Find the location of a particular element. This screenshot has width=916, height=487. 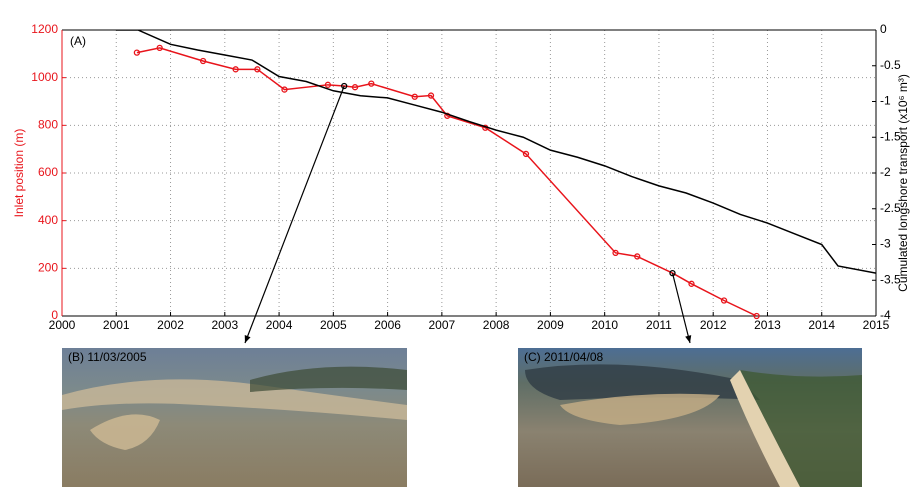

x-tick-label: 2007 is located at coordinates (442, 325).